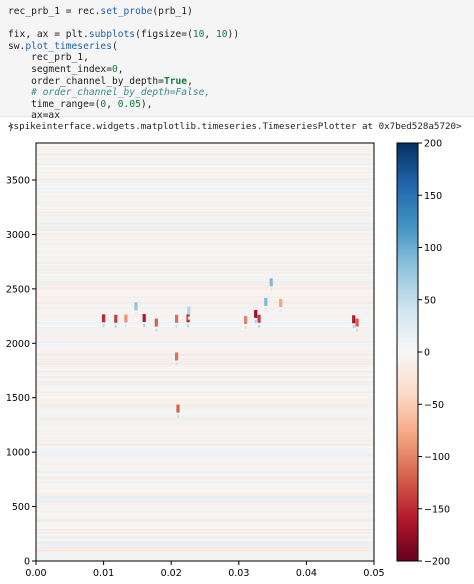  Describe the element at coordinates (11, 127) in the screenshot. I see `code-token: )` at that location.